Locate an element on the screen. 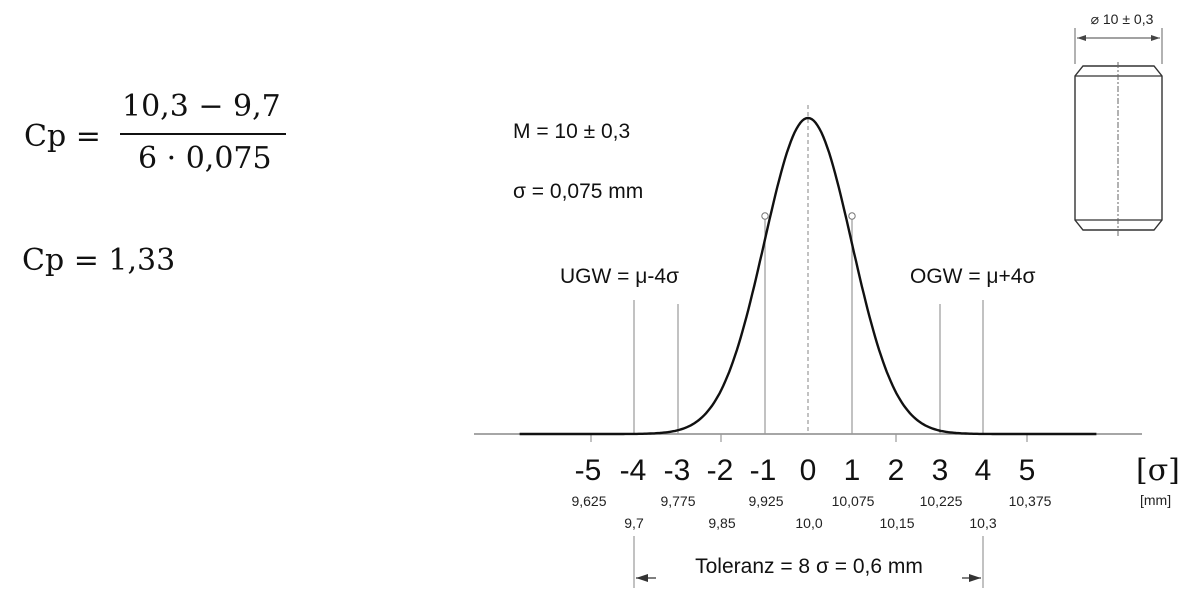 The width and height of the screenshot is (1200, 615). sigma-tick-label: 2 is located at coordinates (896, 470).